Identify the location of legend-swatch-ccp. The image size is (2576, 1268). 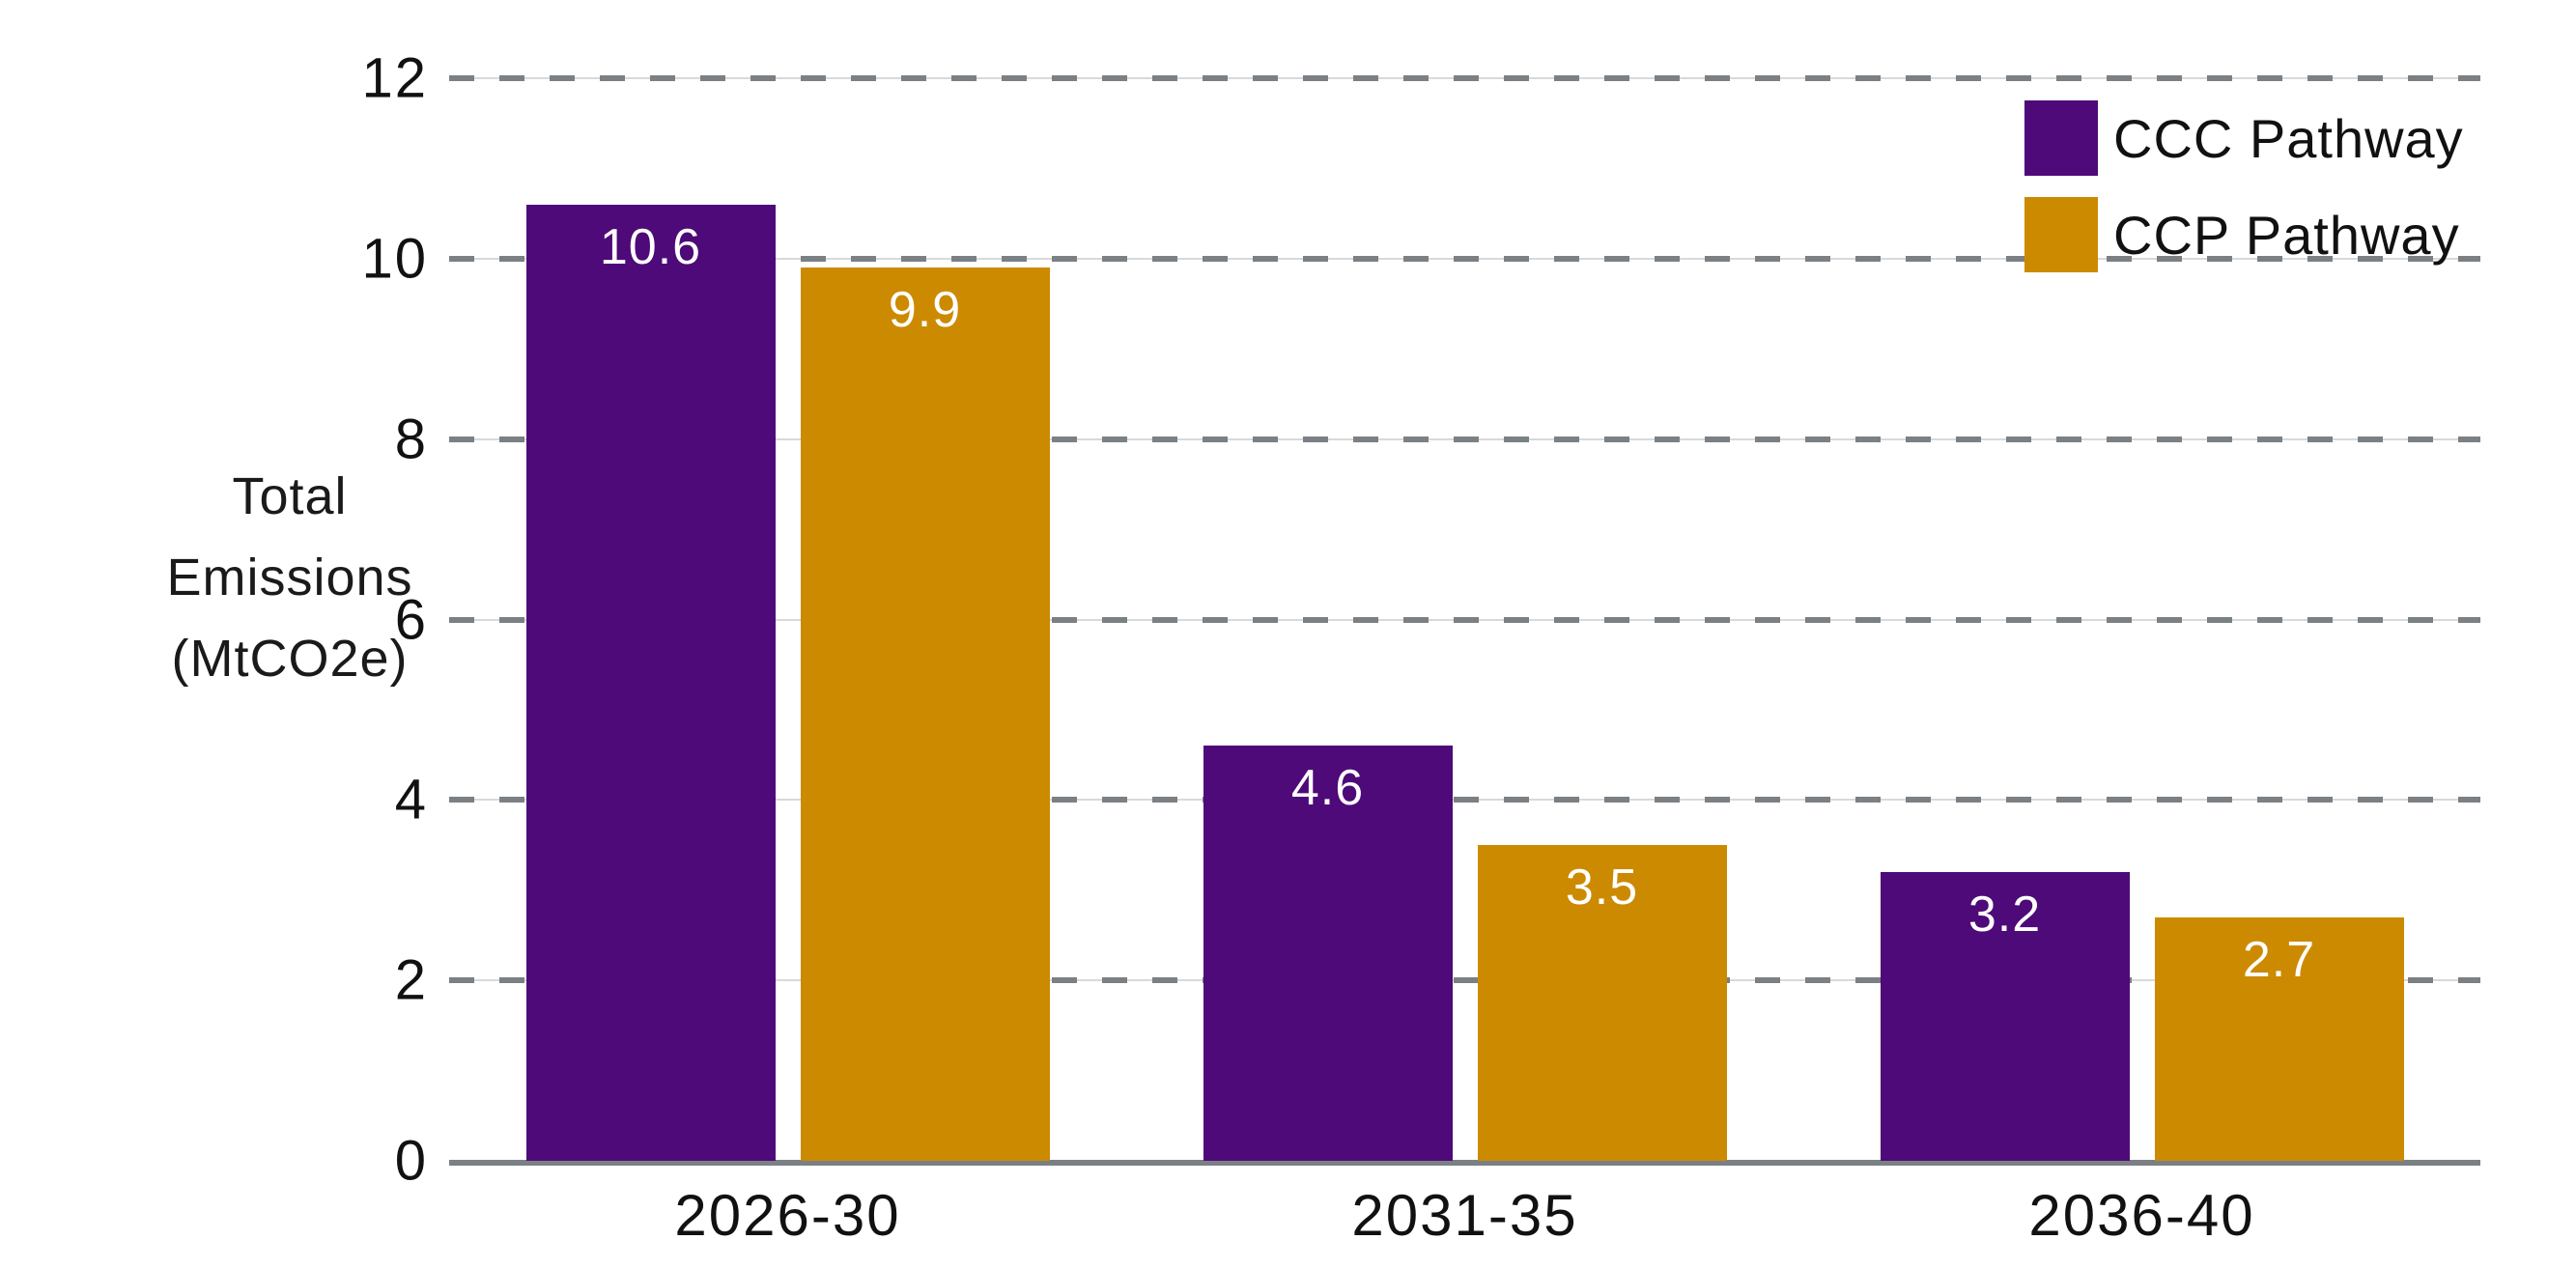
(2061, 234).